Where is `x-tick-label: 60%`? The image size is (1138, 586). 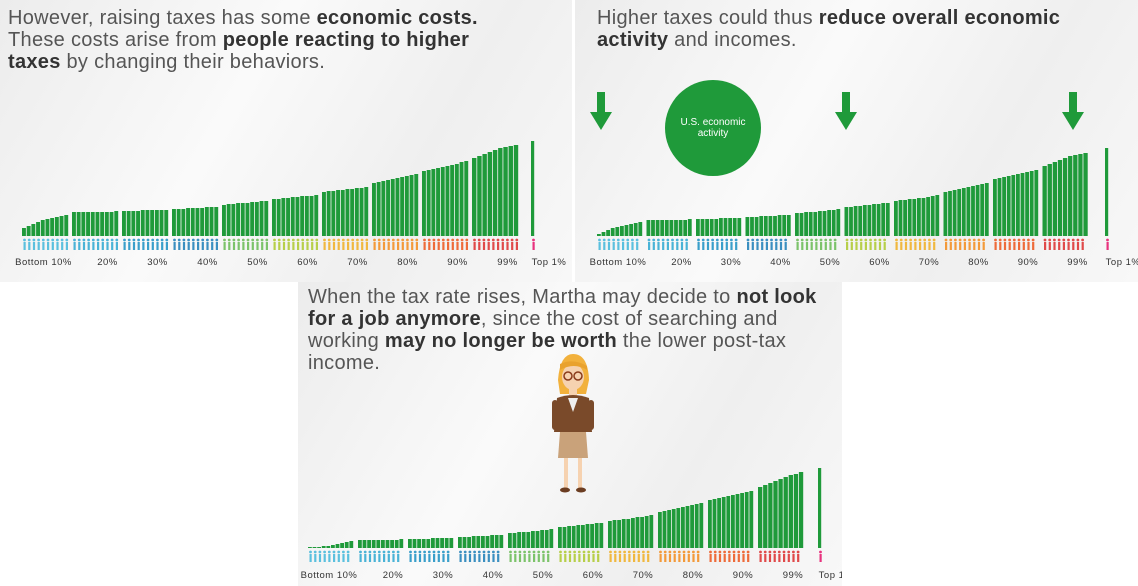
x-tick-label: 60% is located at coordinates (307, 262).